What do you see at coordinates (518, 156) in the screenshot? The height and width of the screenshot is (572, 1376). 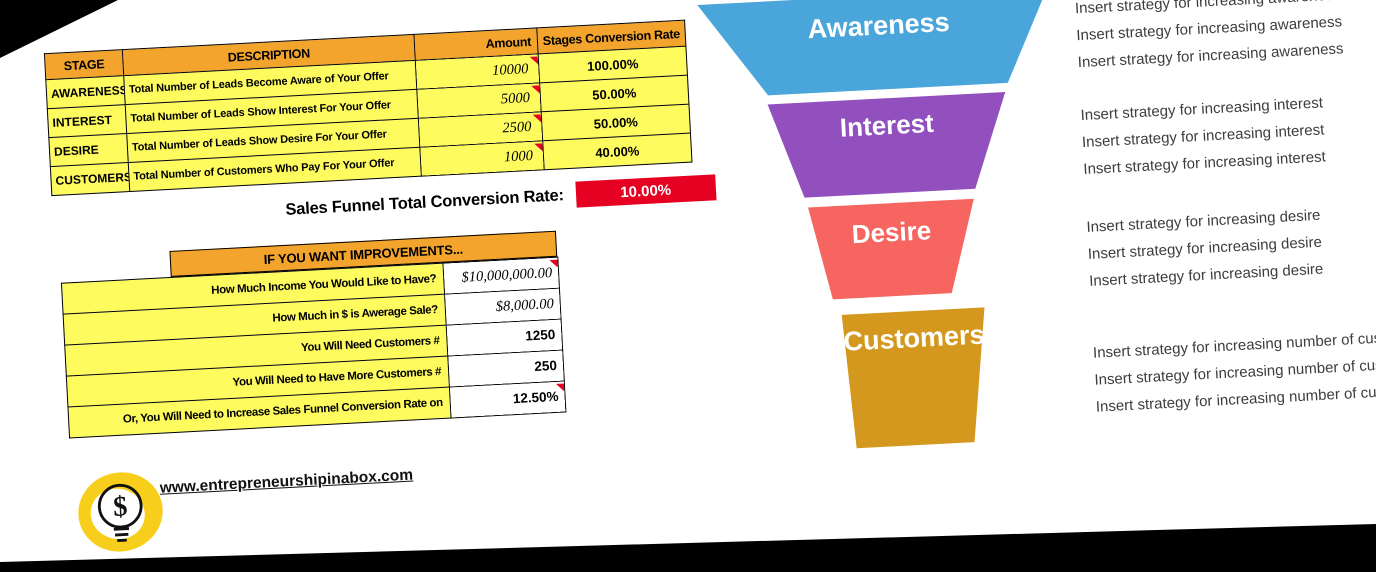 I see `amount-value: 1000` at bounding box center [518, 156].